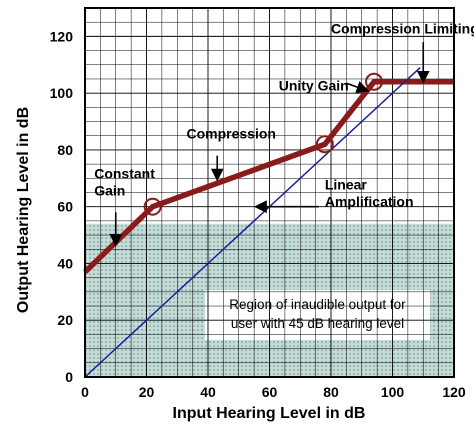 This screenshot has width=474, height=431. Describe the element at coordinates (317, 304) in the screenshot. I see `region-label-line: Region of inaudible output for` at that location.